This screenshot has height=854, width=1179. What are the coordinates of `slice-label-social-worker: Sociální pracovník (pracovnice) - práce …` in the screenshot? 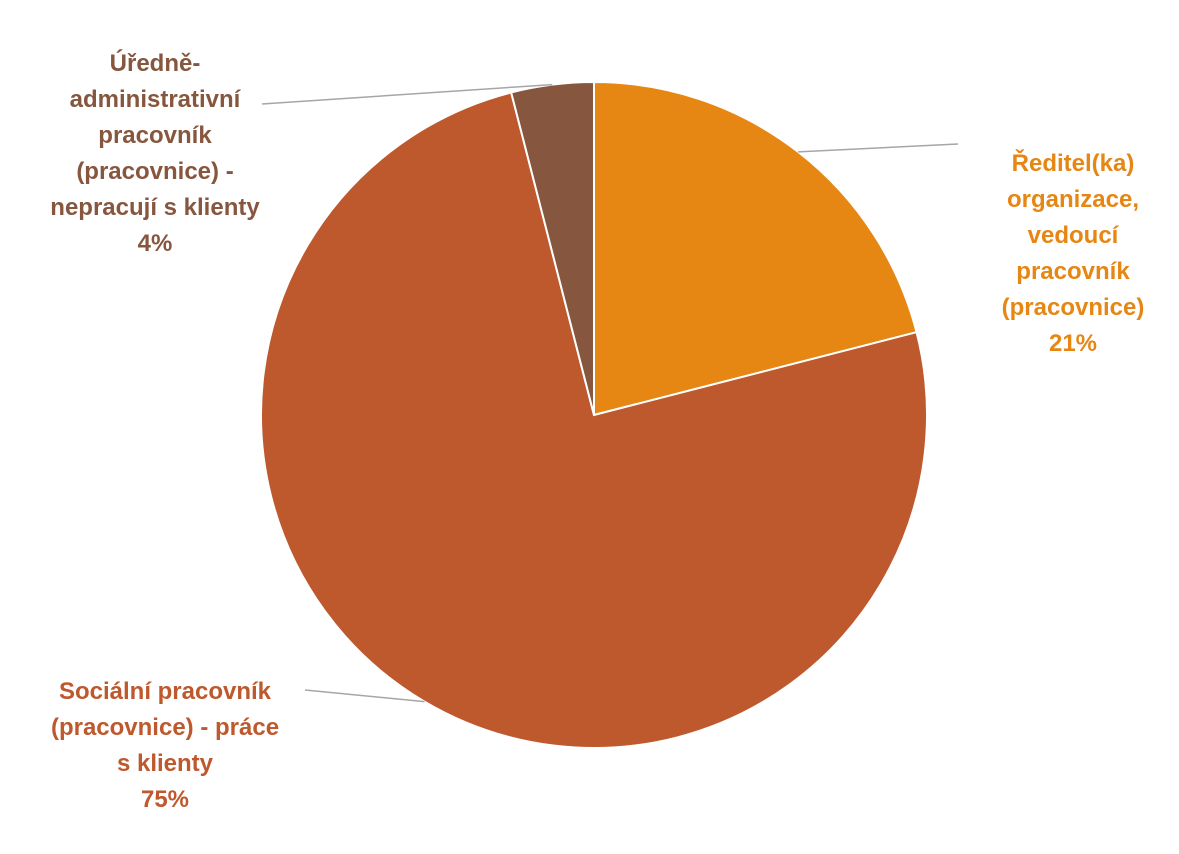 It's located at (165, 746).